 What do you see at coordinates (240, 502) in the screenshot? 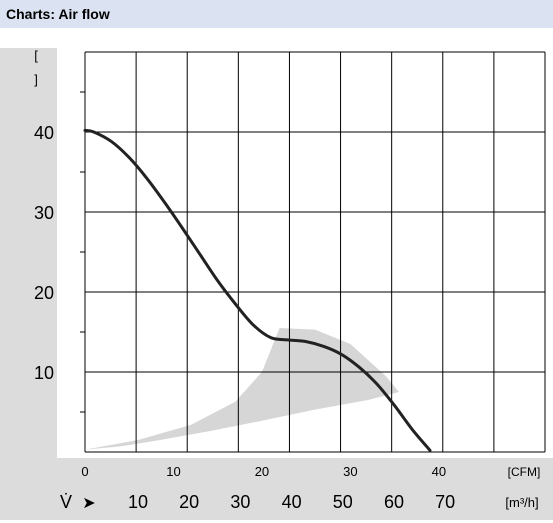
I see `x-m3h-tick-label: 30` at bounding box center [240, 502].